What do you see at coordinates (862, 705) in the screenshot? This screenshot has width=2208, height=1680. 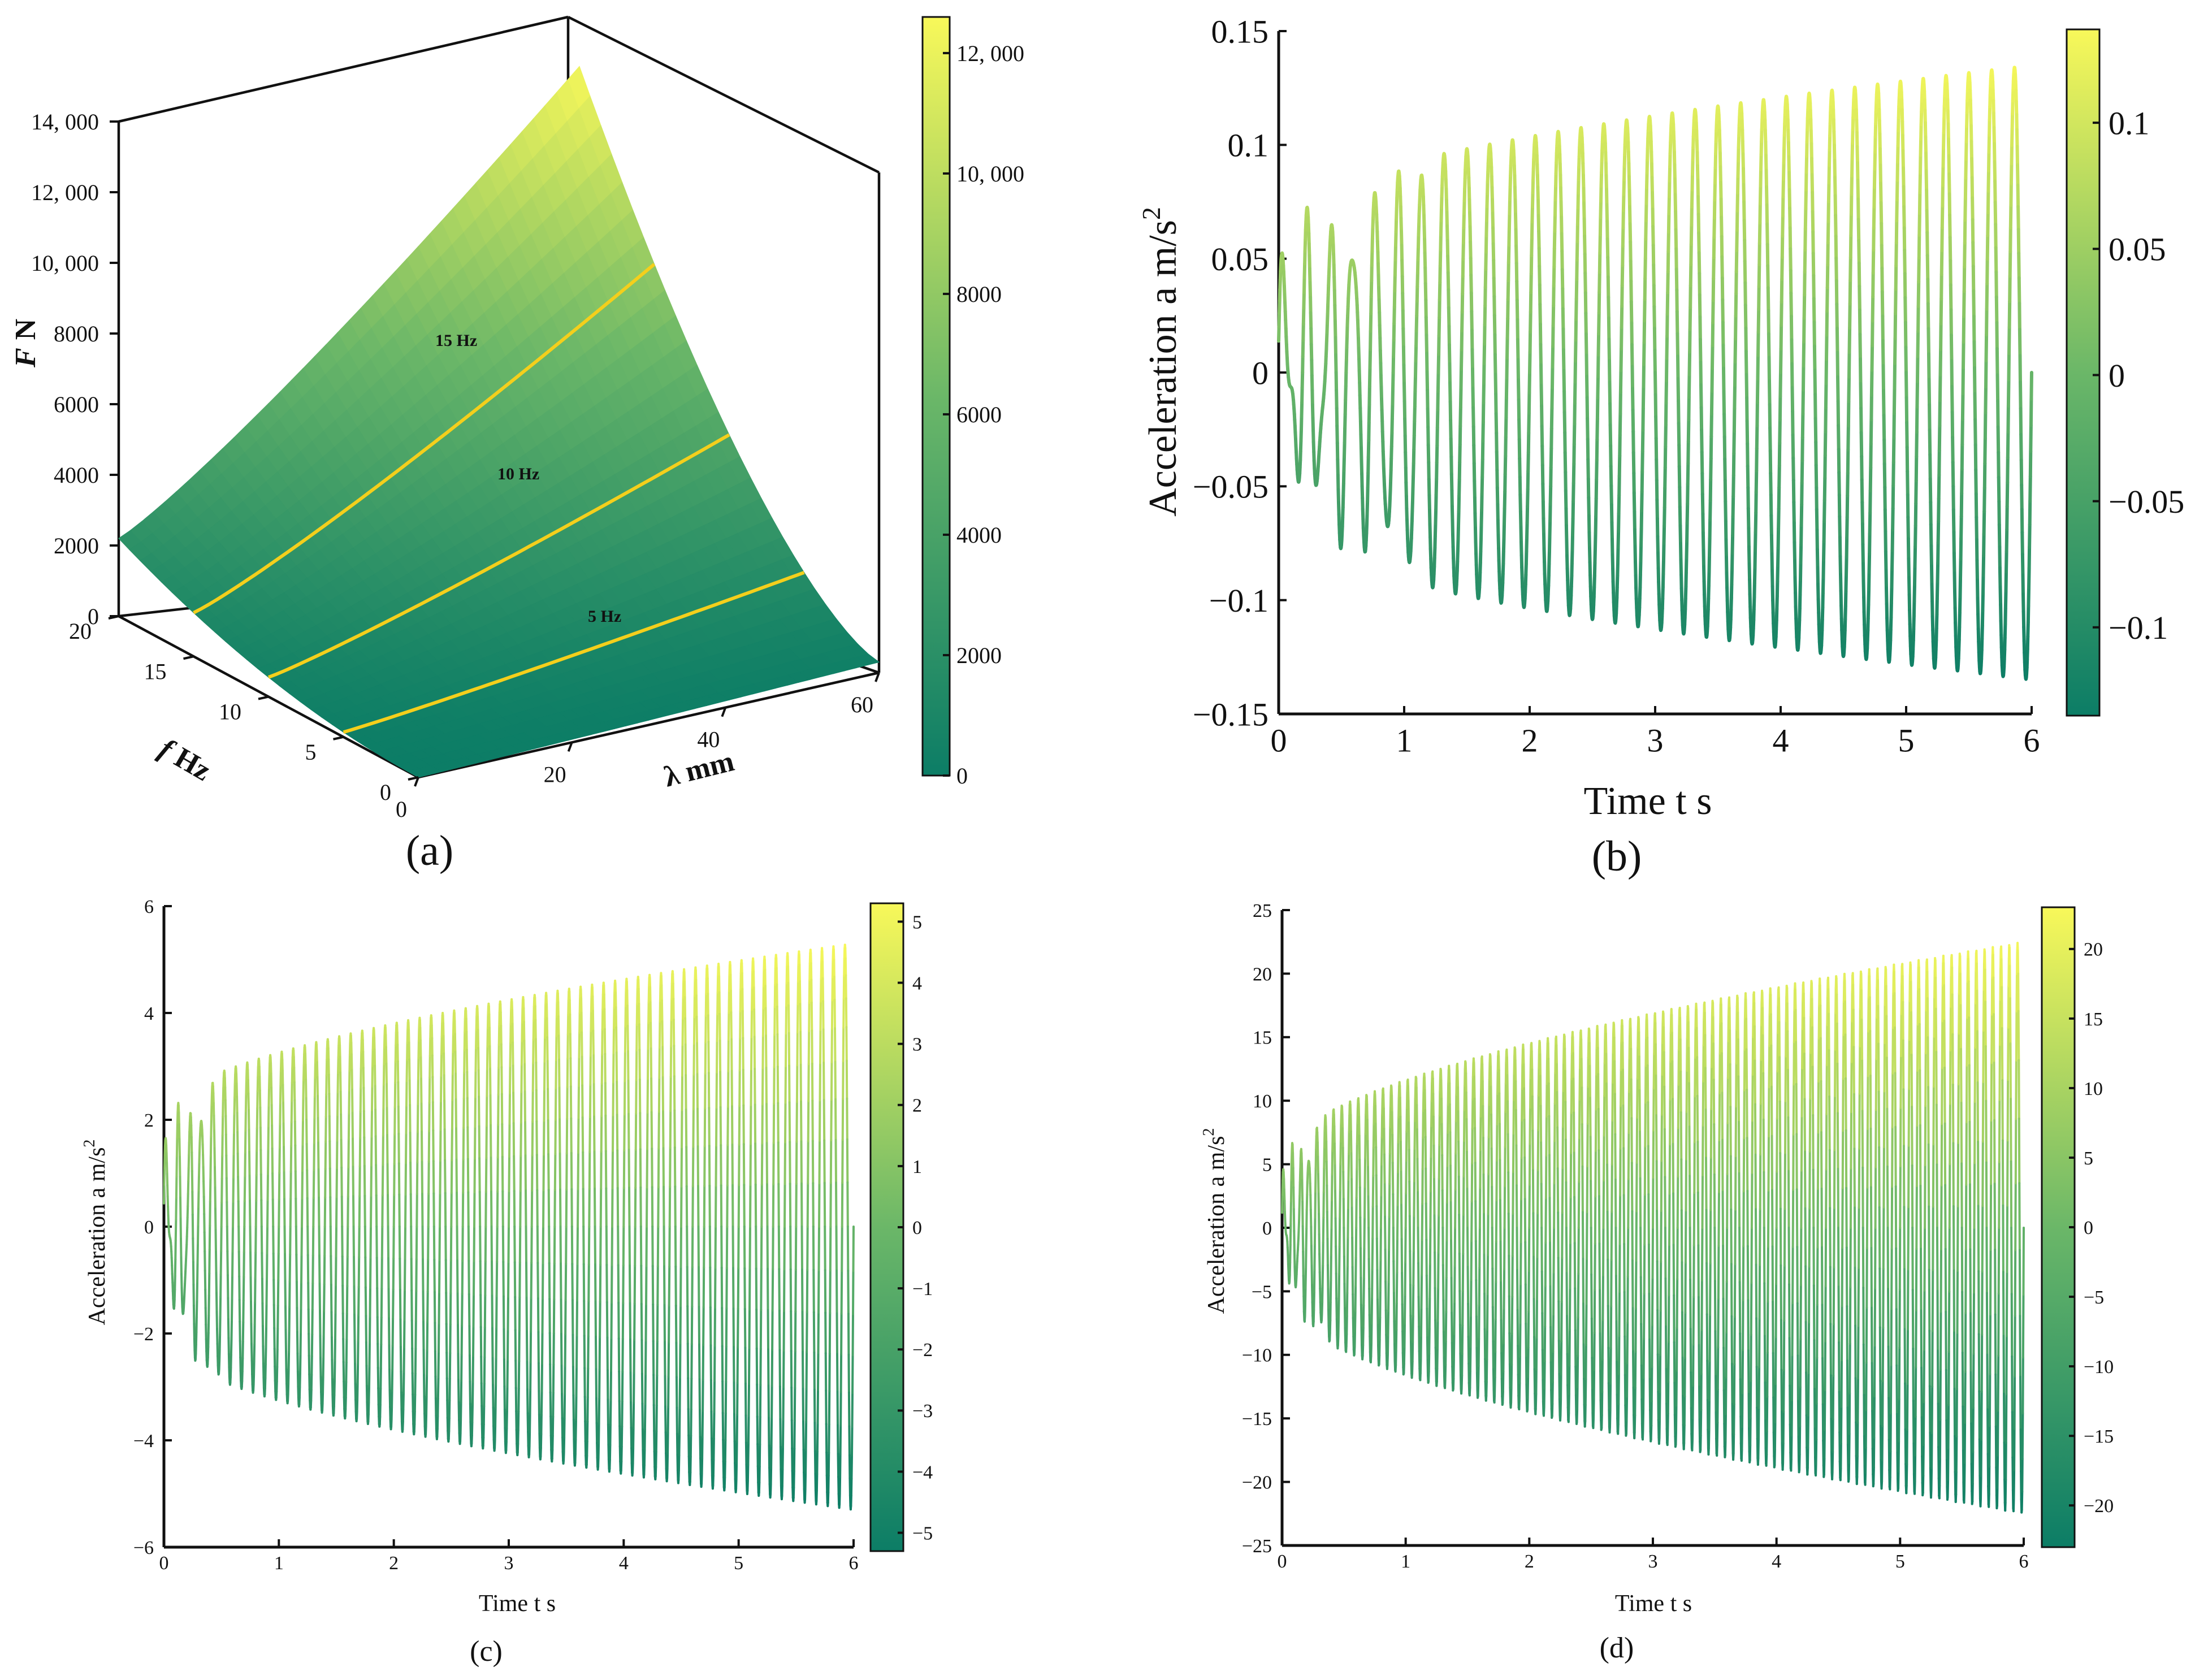 I see `x-tick-label: 60` at bounding box center [862, 705].